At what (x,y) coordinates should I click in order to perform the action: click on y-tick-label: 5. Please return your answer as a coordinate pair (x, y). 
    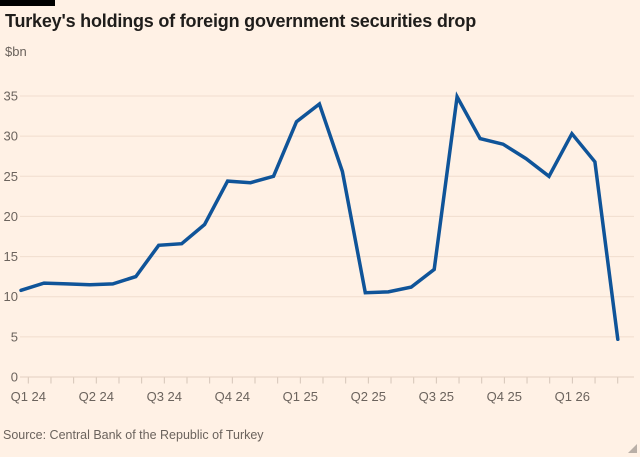
    Looking at the image, I should click on (14, 336).